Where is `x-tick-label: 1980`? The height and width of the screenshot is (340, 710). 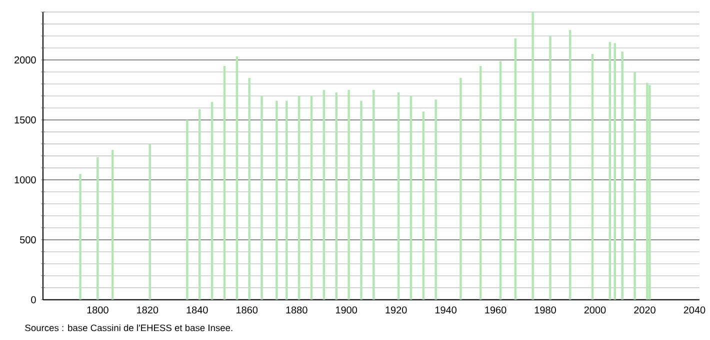
x-tick-label: 1980 is located at coordinates (545, 310).